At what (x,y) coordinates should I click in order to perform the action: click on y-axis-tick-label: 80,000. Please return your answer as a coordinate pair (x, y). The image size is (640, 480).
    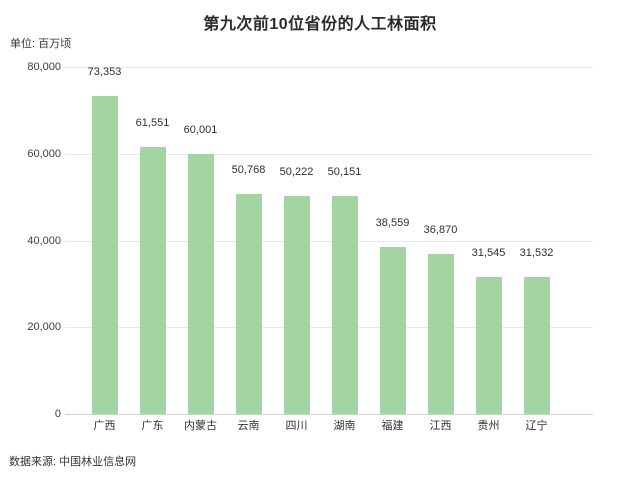
    Looking at the image, I should click on (44, 67).